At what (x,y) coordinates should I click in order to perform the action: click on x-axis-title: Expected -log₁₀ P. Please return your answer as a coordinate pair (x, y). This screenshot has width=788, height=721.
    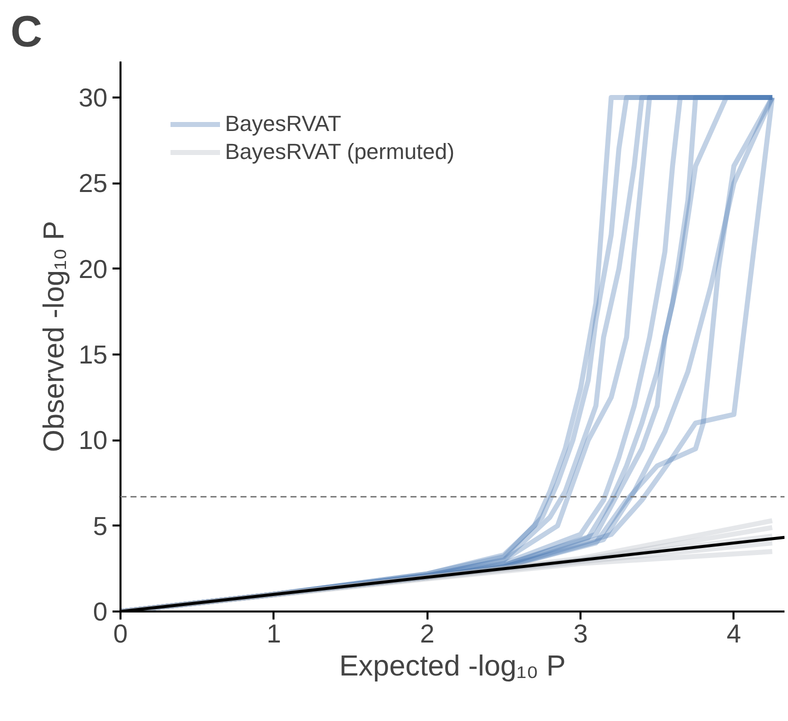
    Looking at the image, I should click on (452, 666).